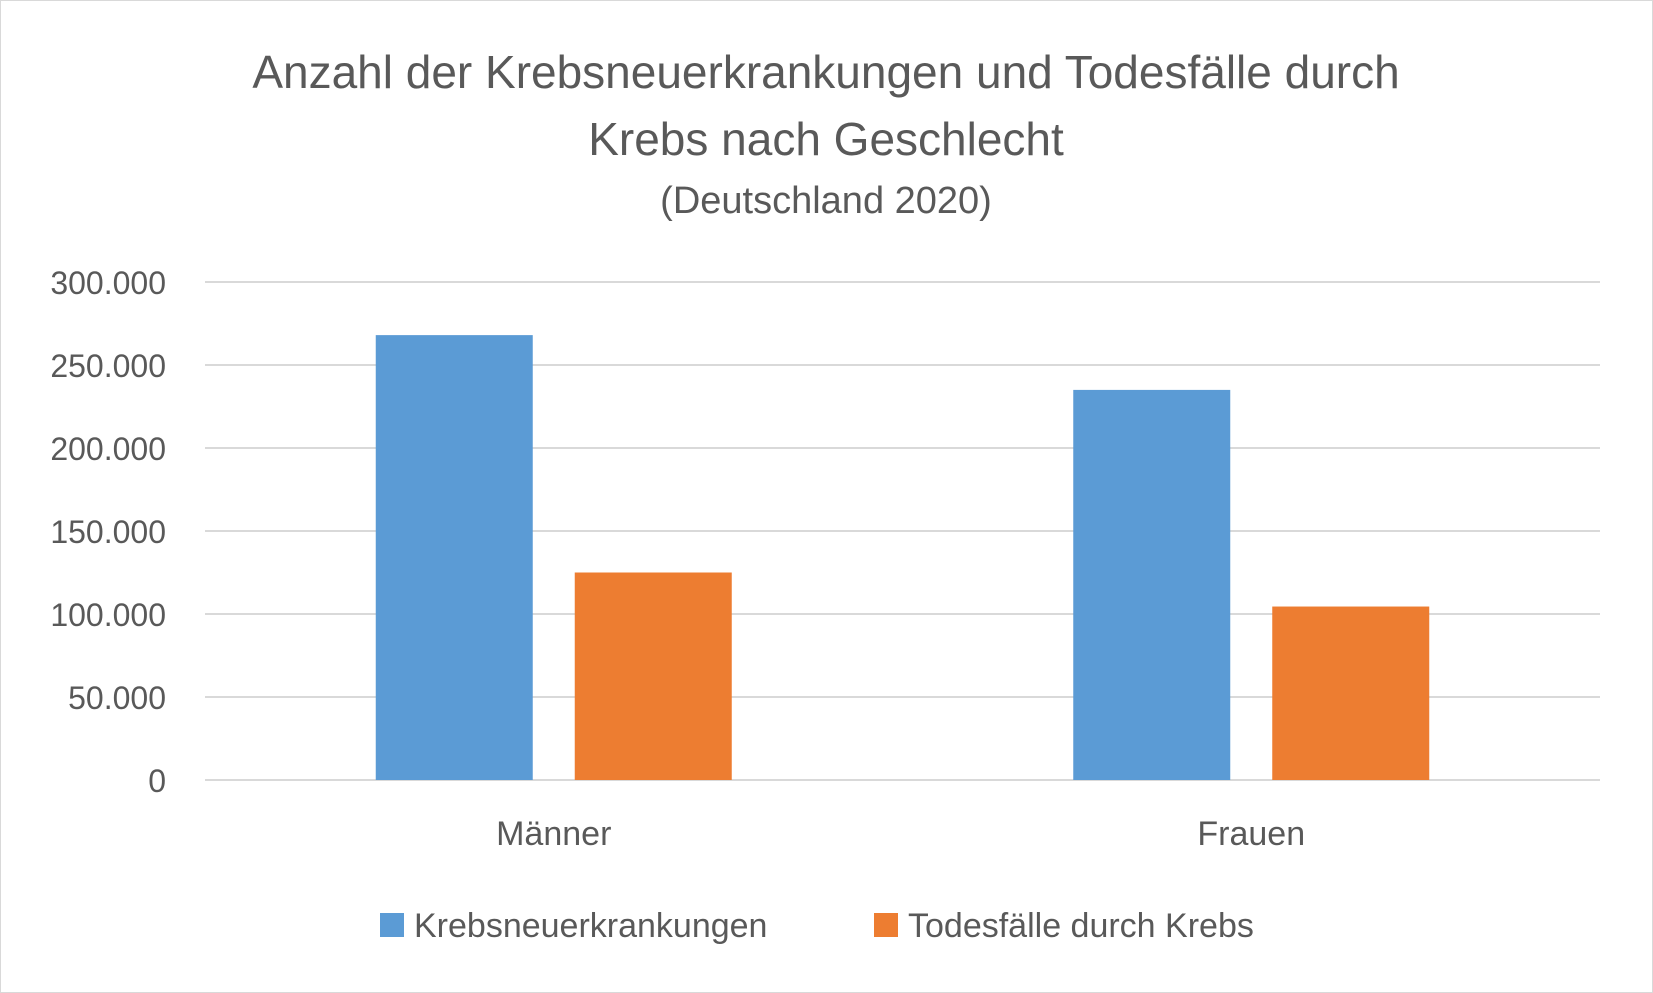 Image resolution: width=1653 pixels, height=993 pixels. Describe the element at coordinates (108, 366) in the screenshot. I see `y-tick-label: 250.000` at that location.